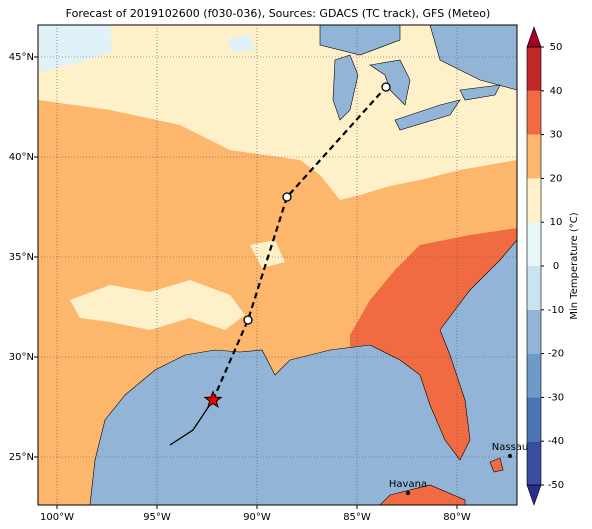  What do you see at coordinates (21, 157) in the screenshot?
I see `lat-tick-label: 40°N` at bounding box center [21, 157].